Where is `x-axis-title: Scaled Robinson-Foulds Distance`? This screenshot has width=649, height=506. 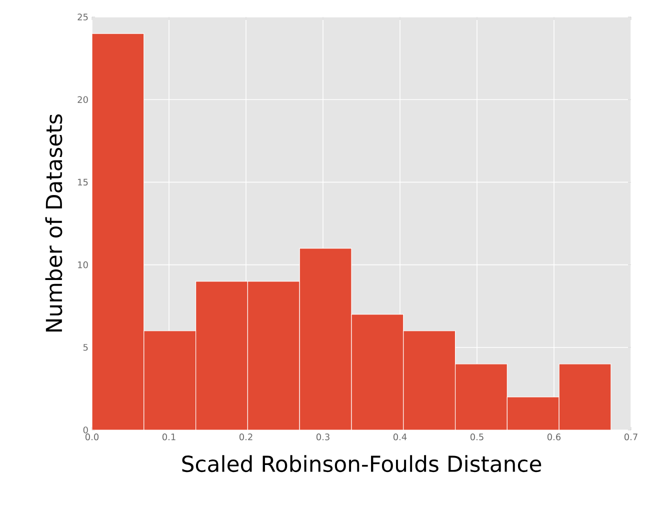 x-axis-title: Scaled Robinson-Foulds Distance is located at coordinates (362, 463).